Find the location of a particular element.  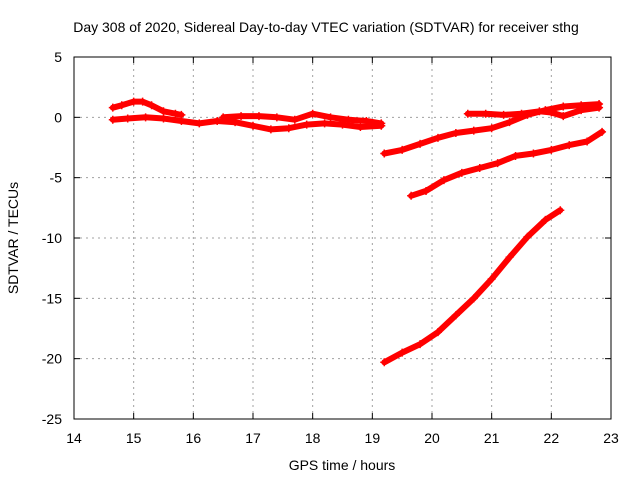

x-tick-label: 15 is located at coordinates (134, 438).